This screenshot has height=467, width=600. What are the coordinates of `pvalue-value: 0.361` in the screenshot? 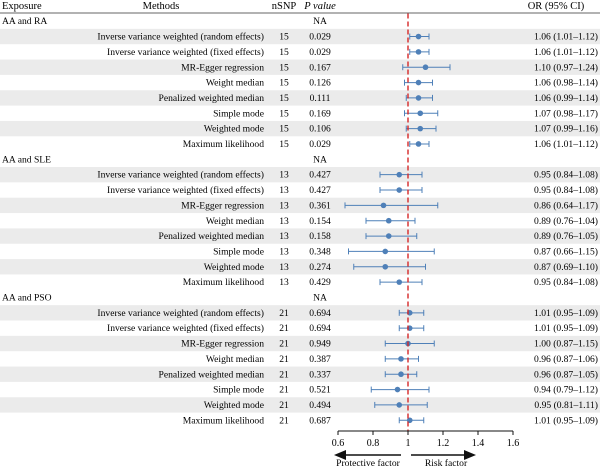 It's located at (320, 205).